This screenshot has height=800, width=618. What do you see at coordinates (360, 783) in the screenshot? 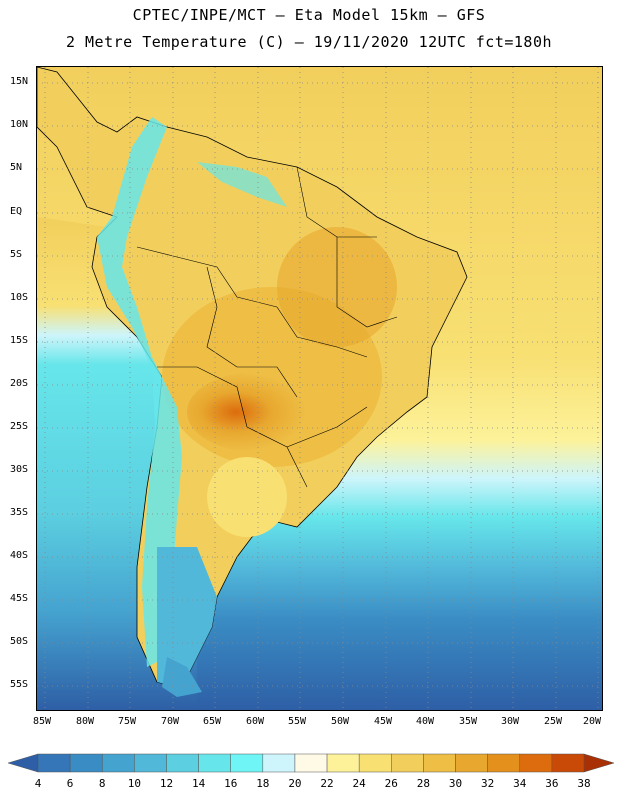
I see `colorbar-tick-label: 24` at bounding box center [360, 783].